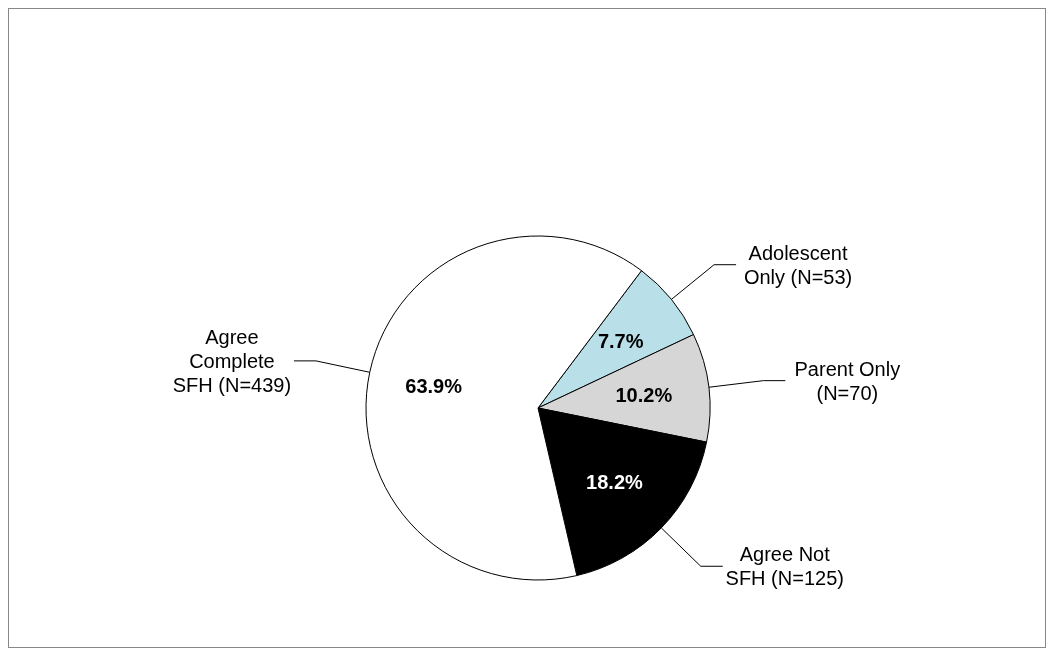 This screenshot has width=1054, height=656. What do you see at coordinates (615, 482) in the screenshot?
I see `data-label: 18.2%` at bounding box center [615, 482].